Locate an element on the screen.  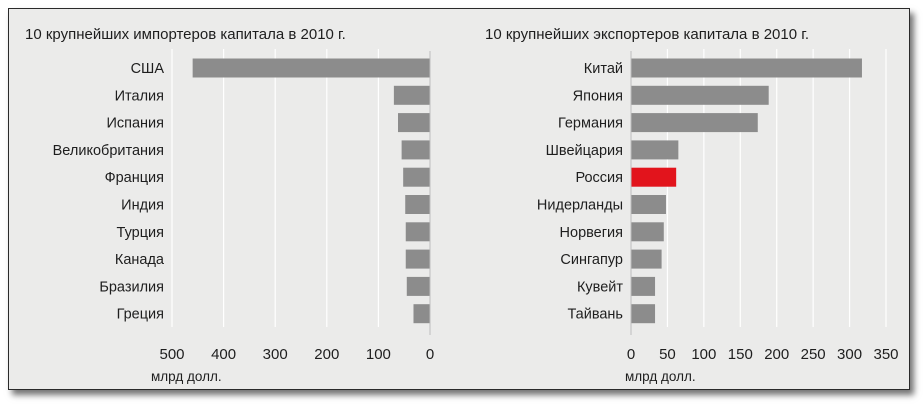
category-label: Франция is located at coordinates (134, 178).